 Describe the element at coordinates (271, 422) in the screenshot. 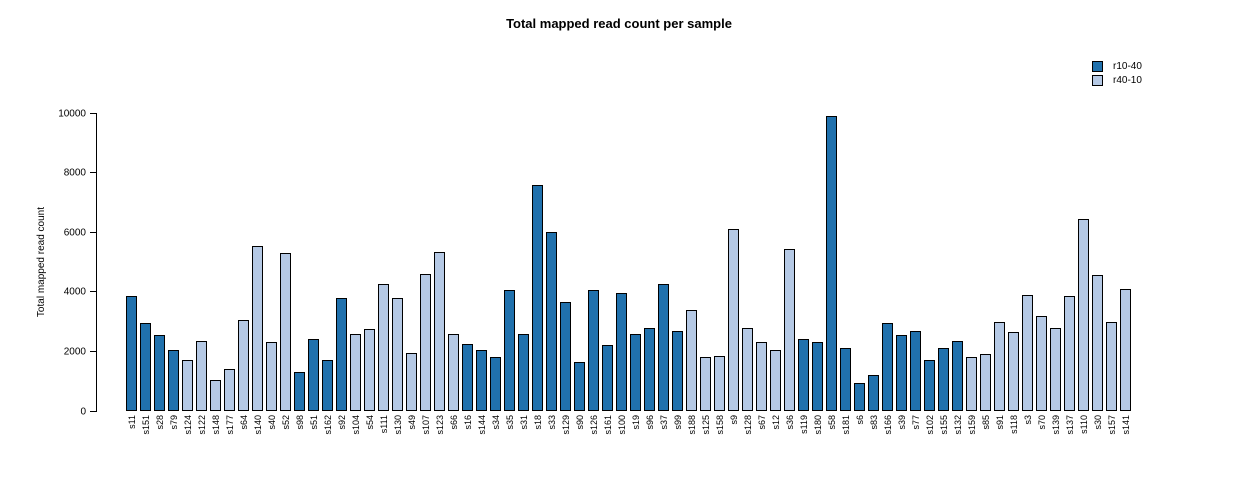

I see `x-tick-label: s40` at that location.